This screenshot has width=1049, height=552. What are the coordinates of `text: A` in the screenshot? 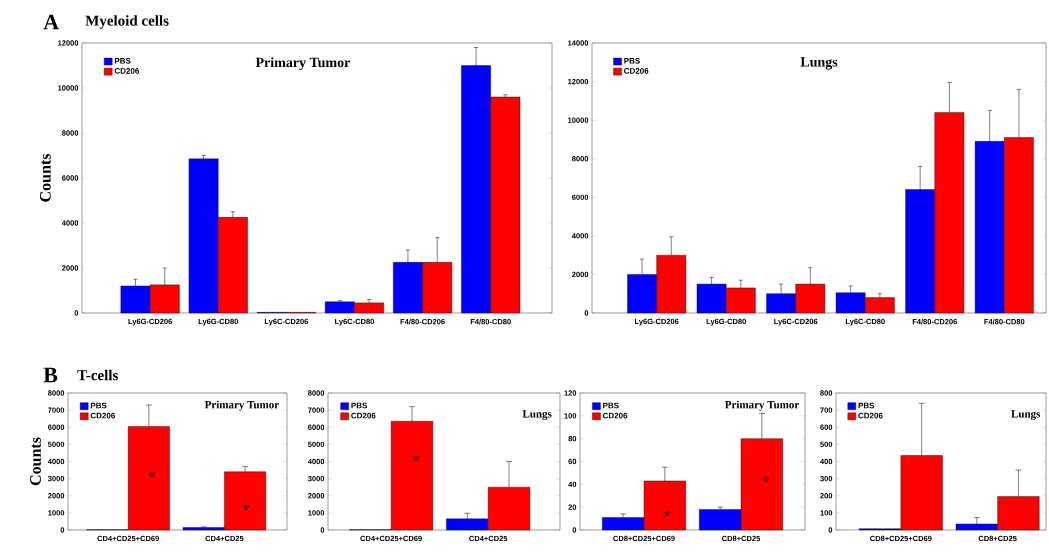 It's located at (51, 22).